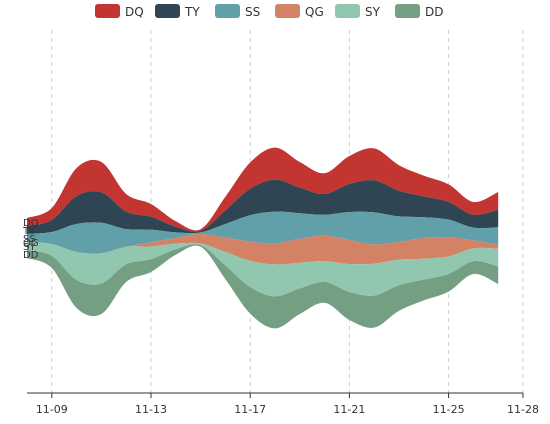  Describe the element at coordinates (252, 12) in the screenshot. I see `legend-label-ss: SS` at that location.